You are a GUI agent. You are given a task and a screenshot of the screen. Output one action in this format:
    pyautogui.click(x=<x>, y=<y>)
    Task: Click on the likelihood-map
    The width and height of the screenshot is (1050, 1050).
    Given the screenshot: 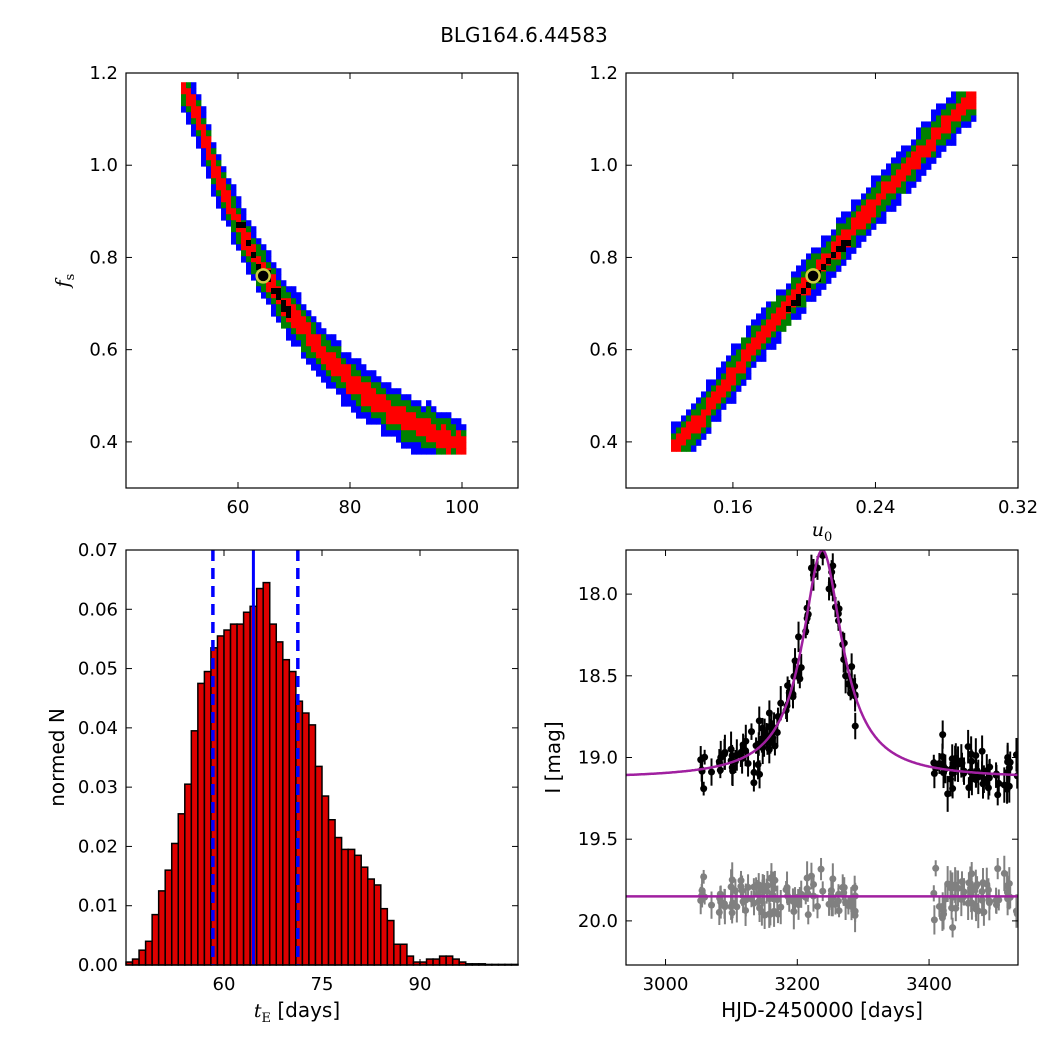 What is the action you would take?
    pyautogui.click(x=824, y=271)
    